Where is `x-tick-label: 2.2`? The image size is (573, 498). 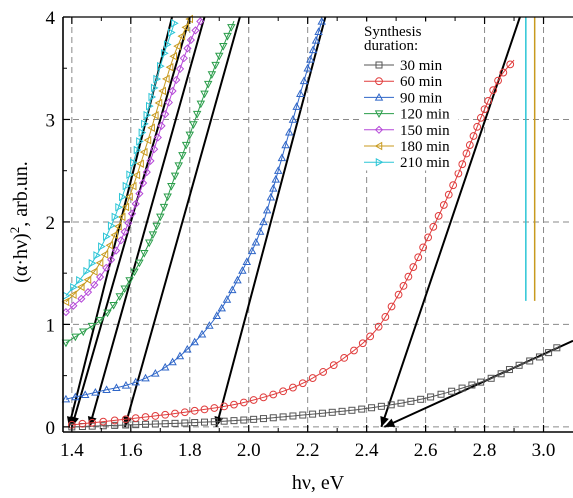 x-tick-label: 2.2 is located at coordinates (308, 450).